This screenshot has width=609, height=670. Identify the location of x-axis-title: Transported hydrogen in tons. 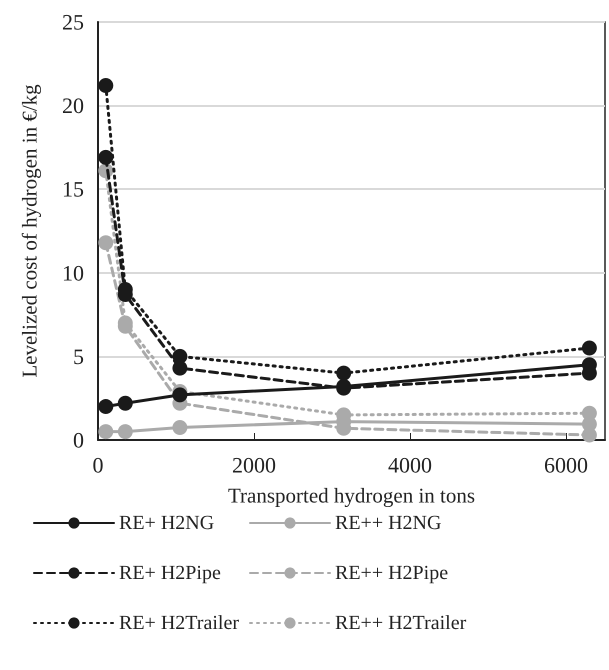
(352, 496).